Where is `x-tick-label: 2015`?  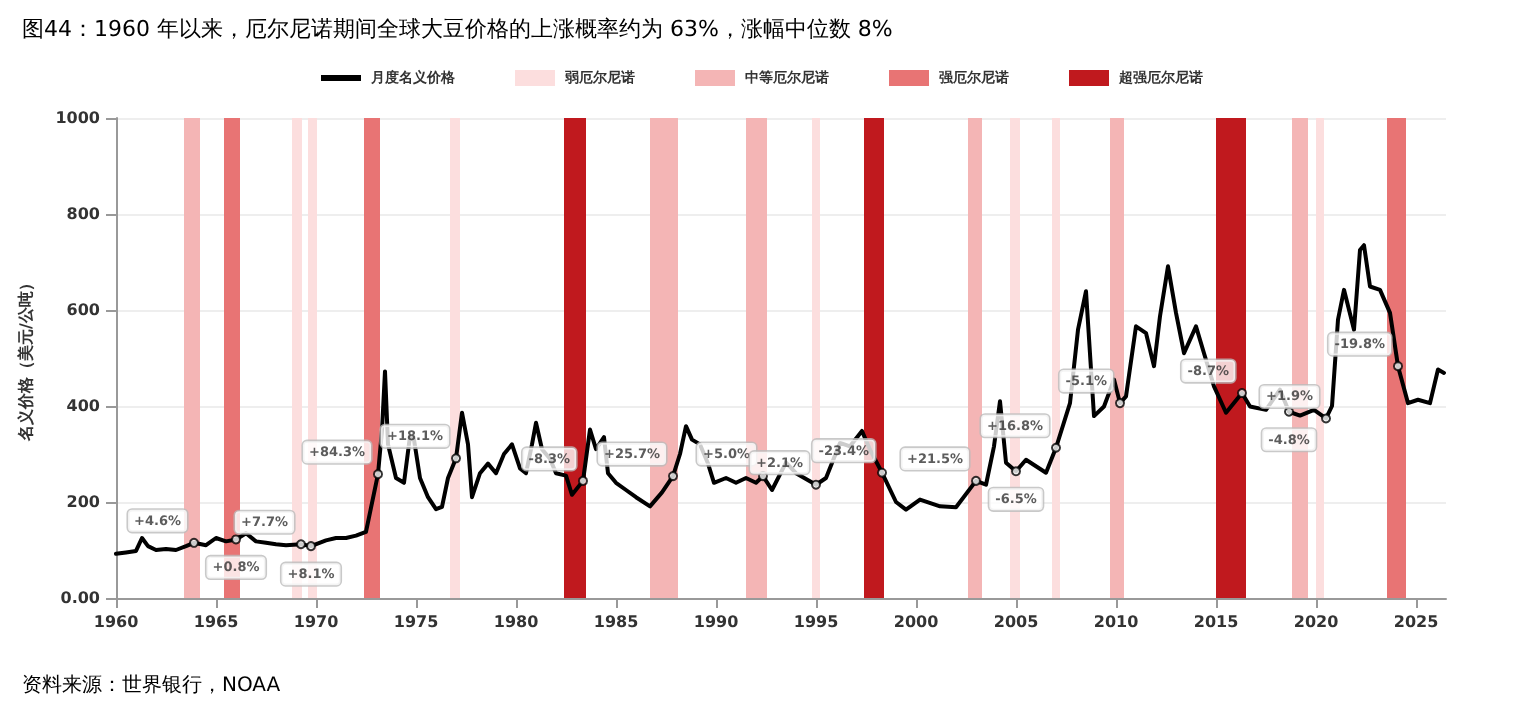
x-tick-label: 2015 is located at coordinates (1216, 622).